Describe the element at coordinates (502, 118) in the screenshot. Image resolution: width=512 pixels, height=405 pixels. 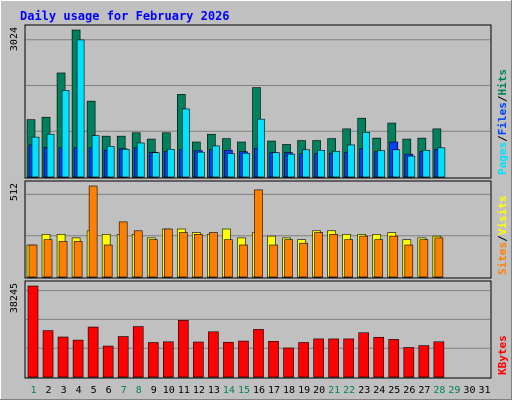
I see `hits-files-pages-legend-files: Files` at that location.